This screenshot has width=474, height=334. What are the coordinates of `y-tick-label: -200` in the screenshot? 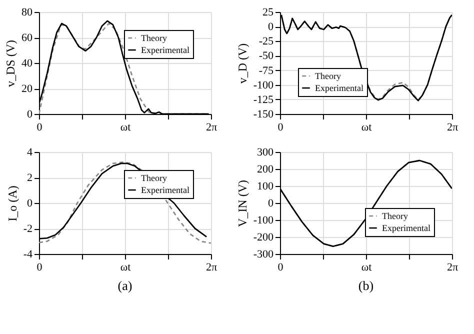 It's located at (263, 238).